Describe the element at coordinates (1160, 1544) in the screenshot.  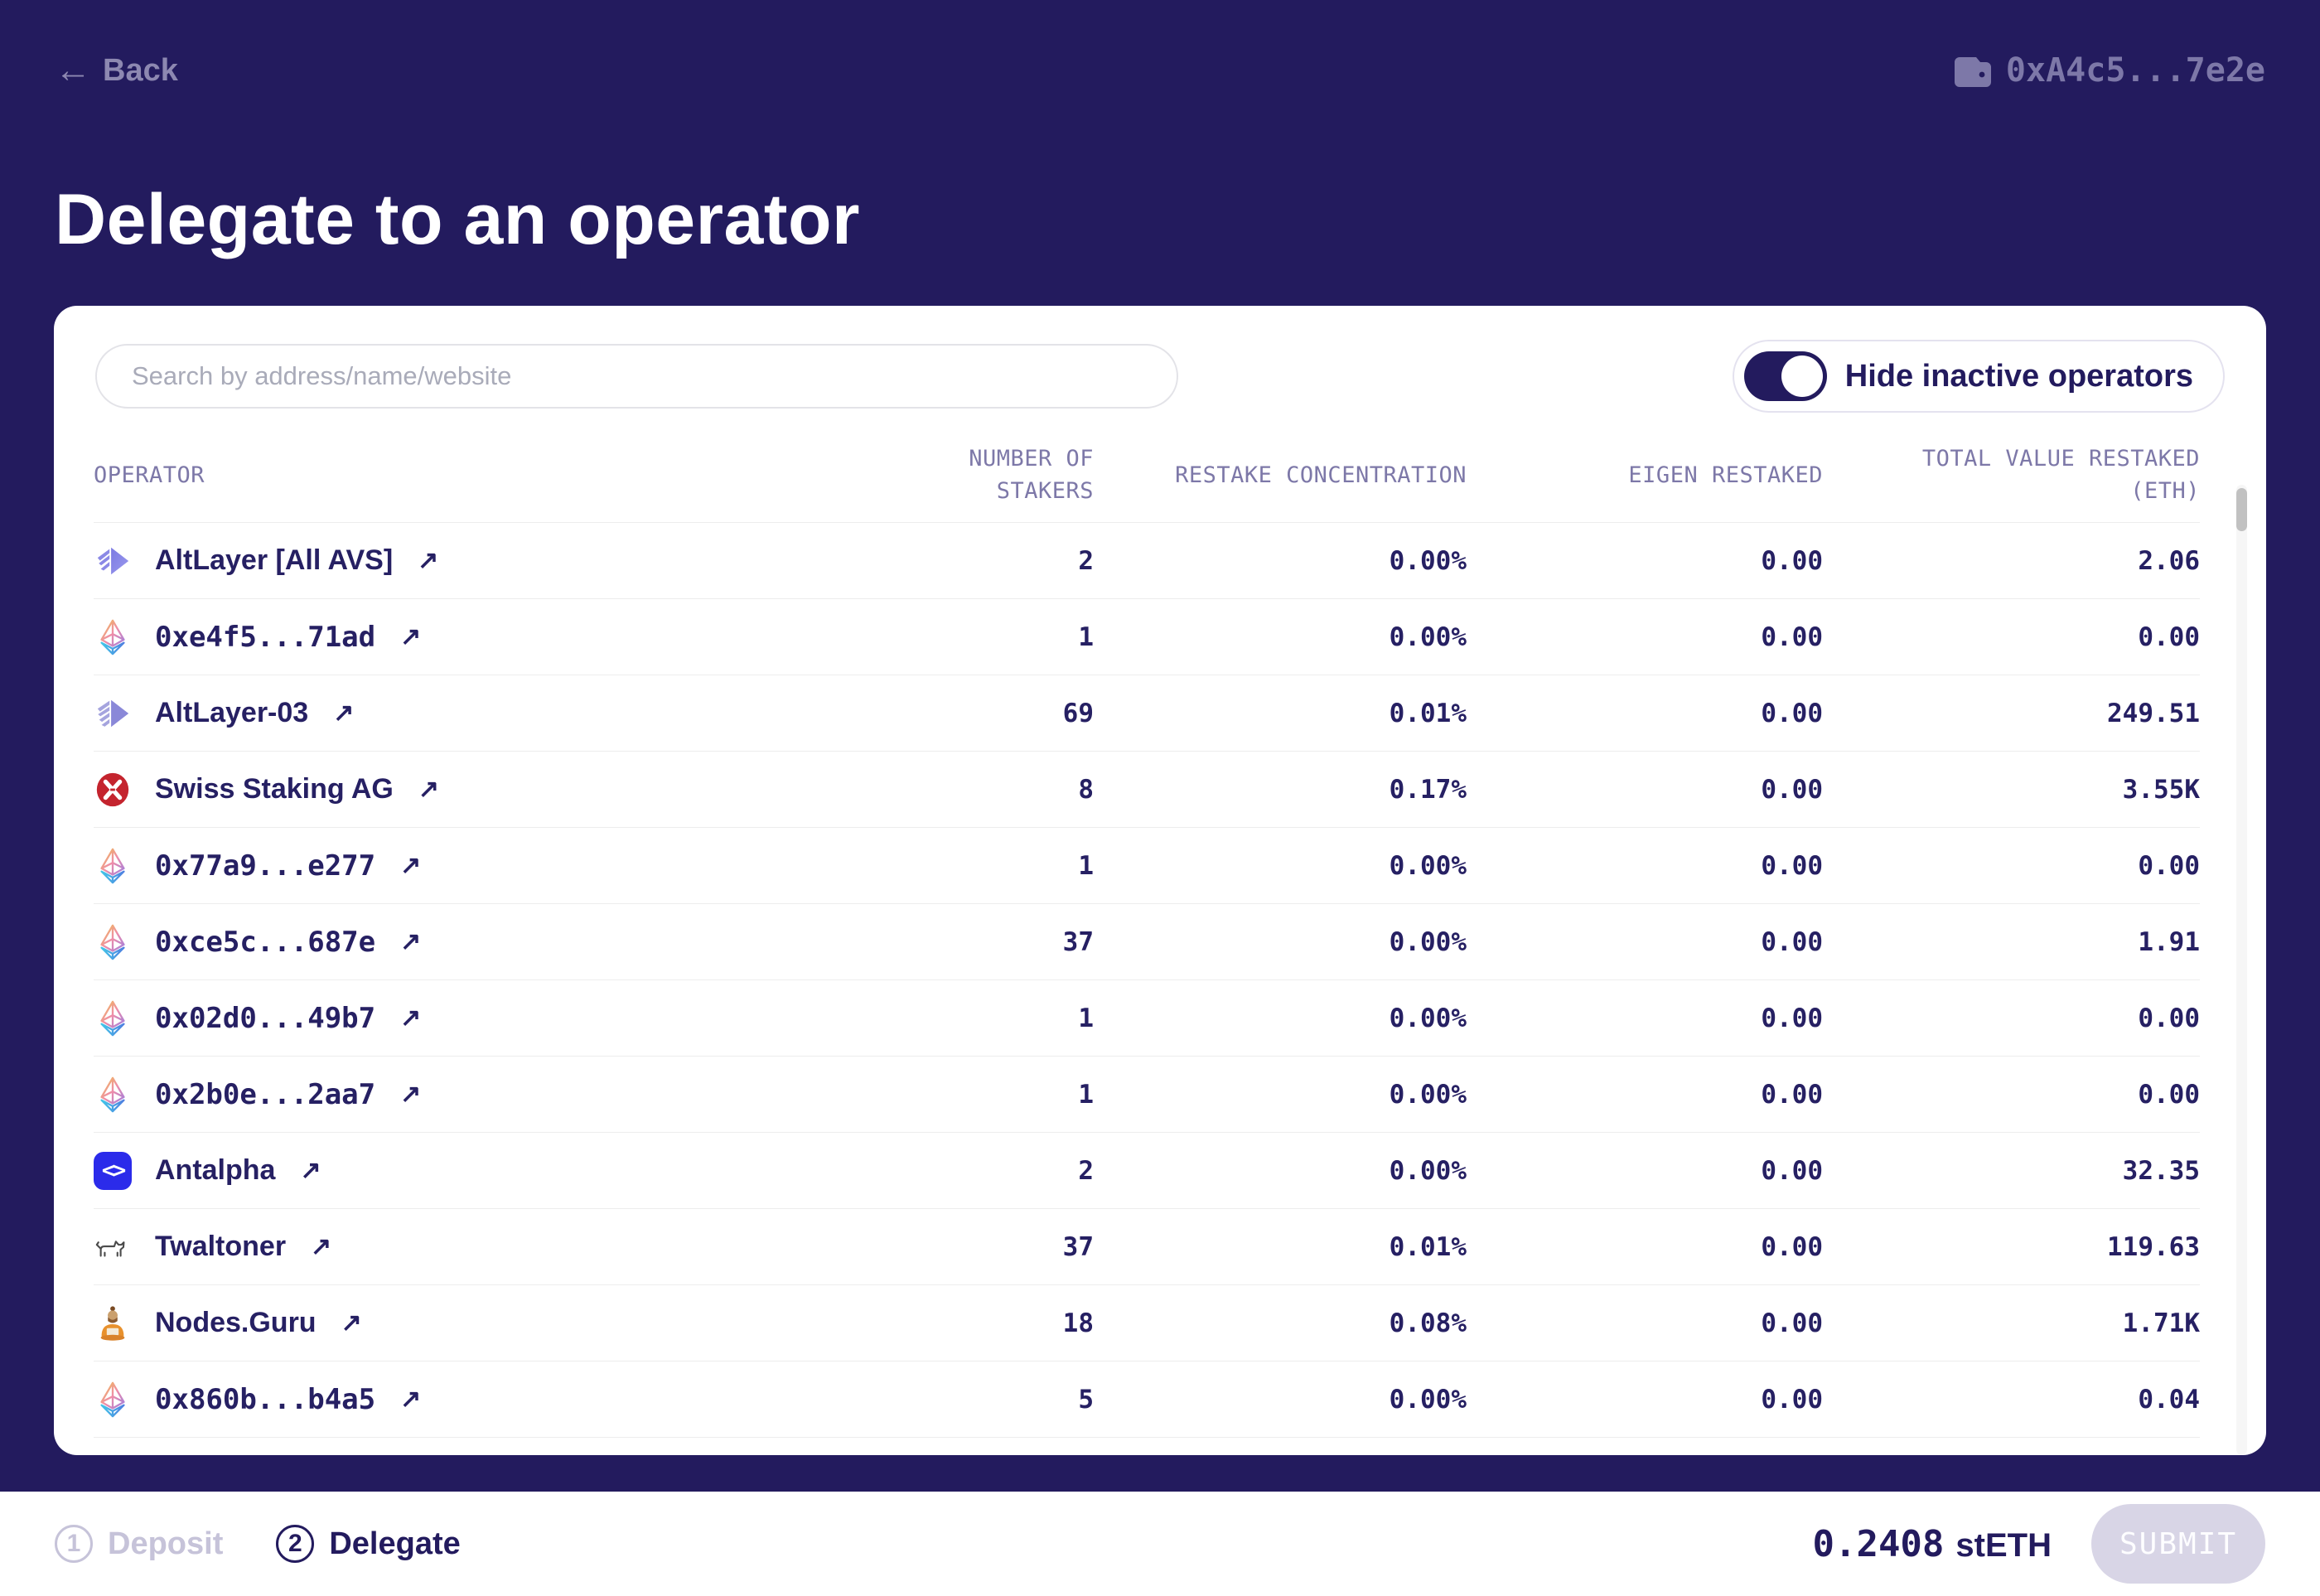
I see `footer-bar: 1 Deposit 2 Delegate 0.2408 stETH SUBMIT` at that location.